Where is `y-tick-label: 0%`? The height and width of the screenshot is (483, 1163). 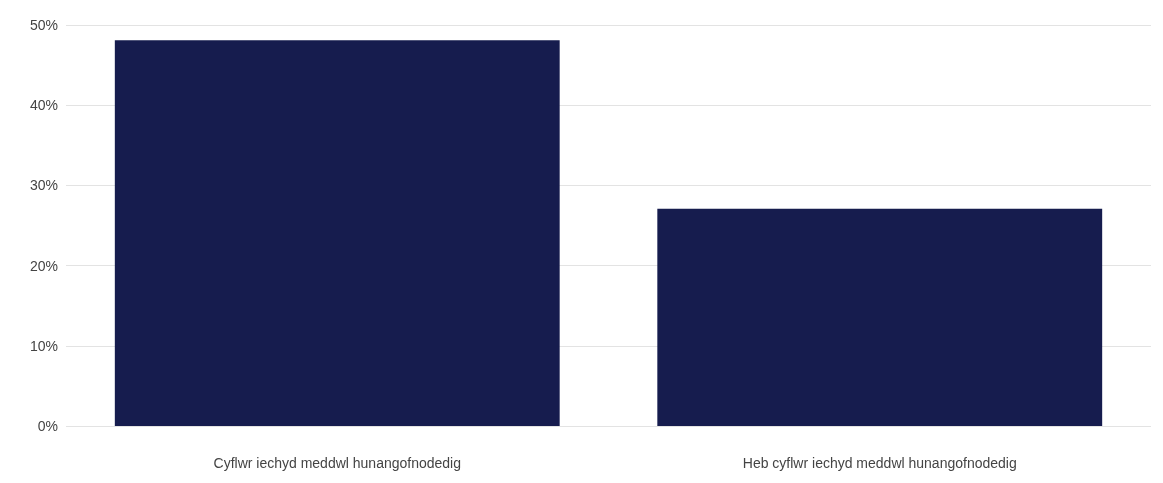 y-tick-label: 0% is located at coordinates (47, 426).